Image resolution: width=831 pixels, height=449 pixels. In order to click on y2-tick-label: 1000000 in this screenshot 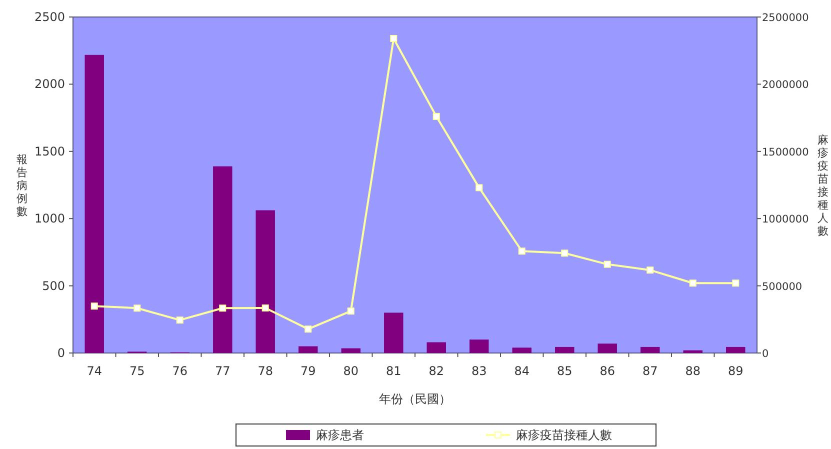, I will do `click(785, 220)`.